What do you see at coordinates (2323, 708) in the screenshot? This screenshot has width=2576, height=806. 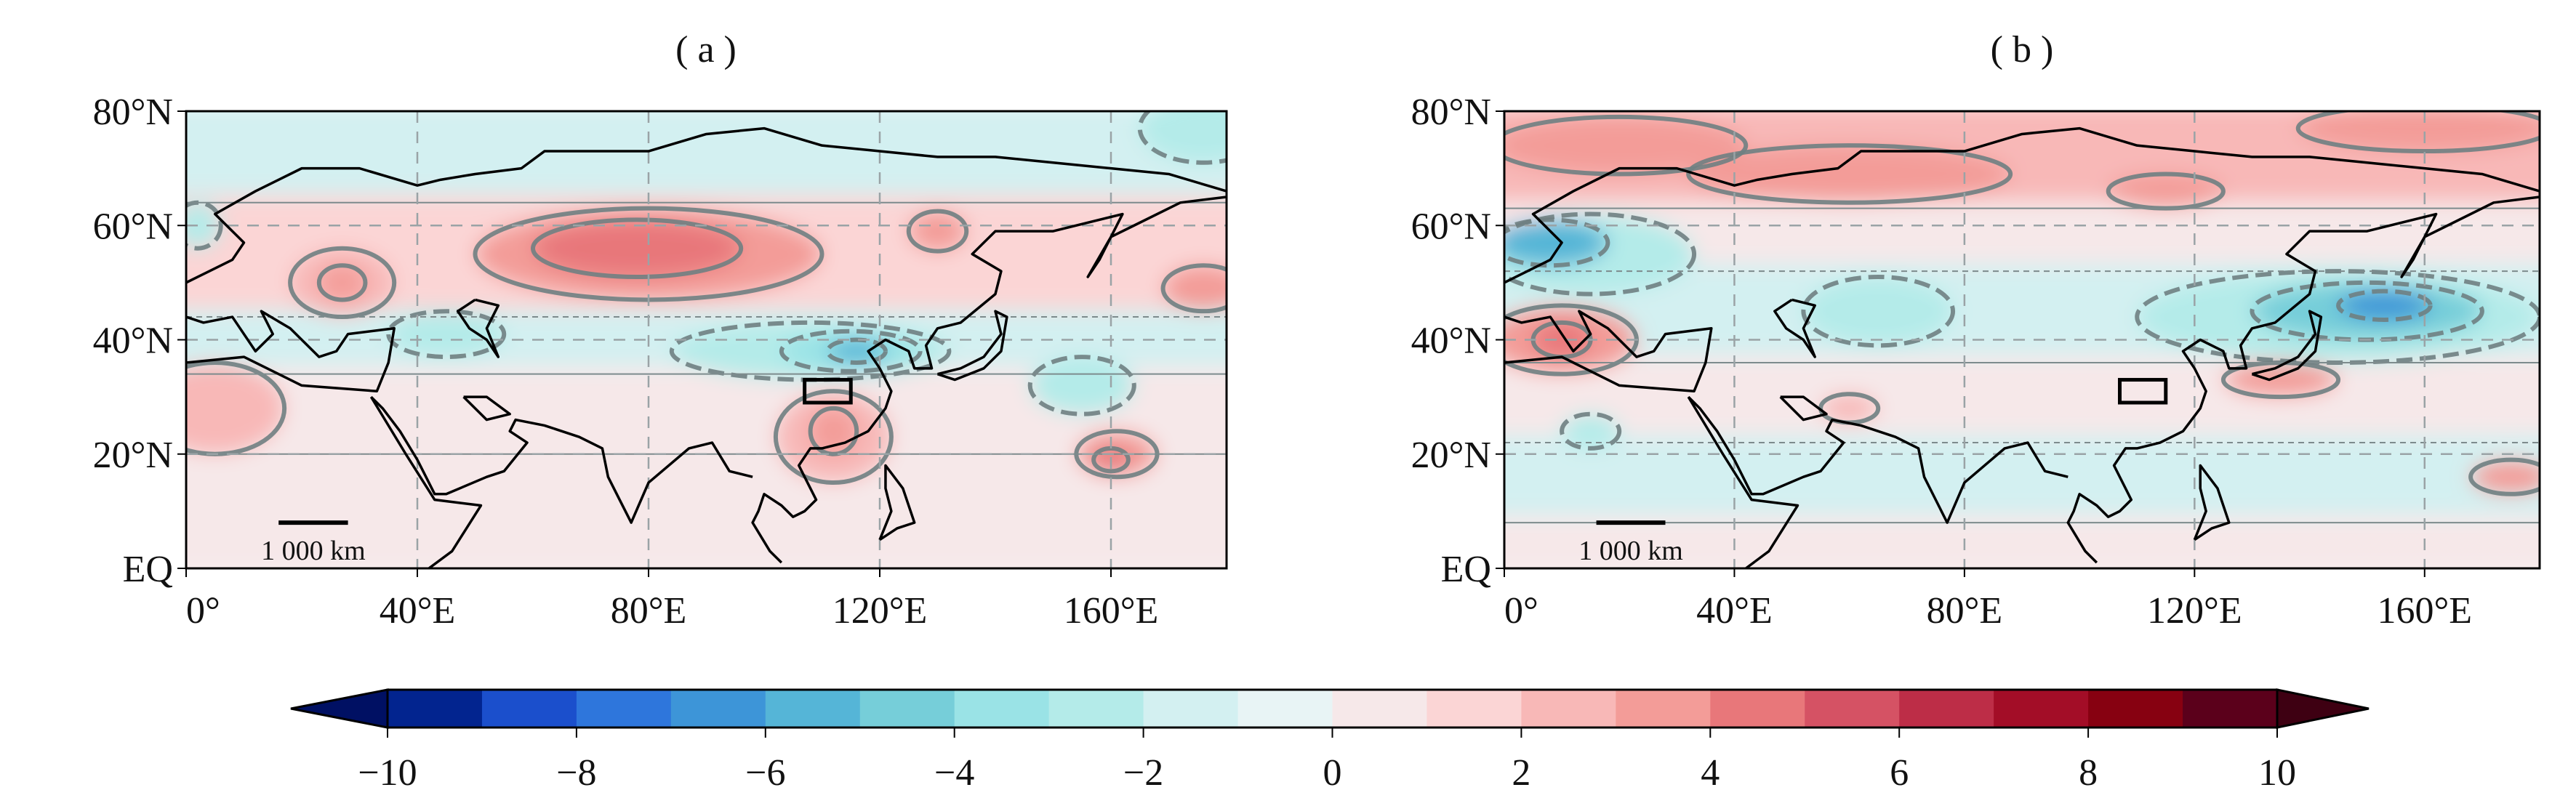 I see `colorbar-extend-high` at bounding box center [2323, 708].